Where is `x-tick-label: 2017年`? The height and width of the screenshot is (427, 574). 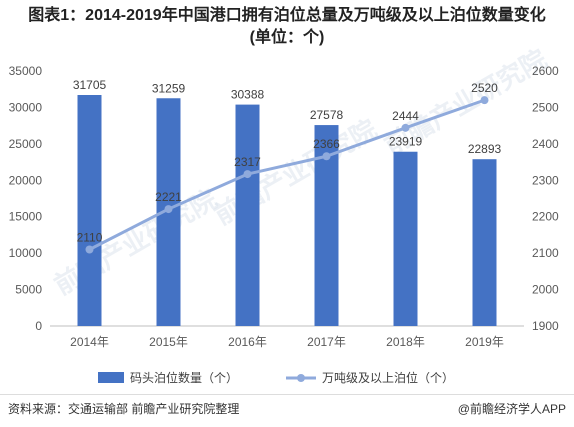 x-tick-label: 2017年 is located at coordinates (326, 342).